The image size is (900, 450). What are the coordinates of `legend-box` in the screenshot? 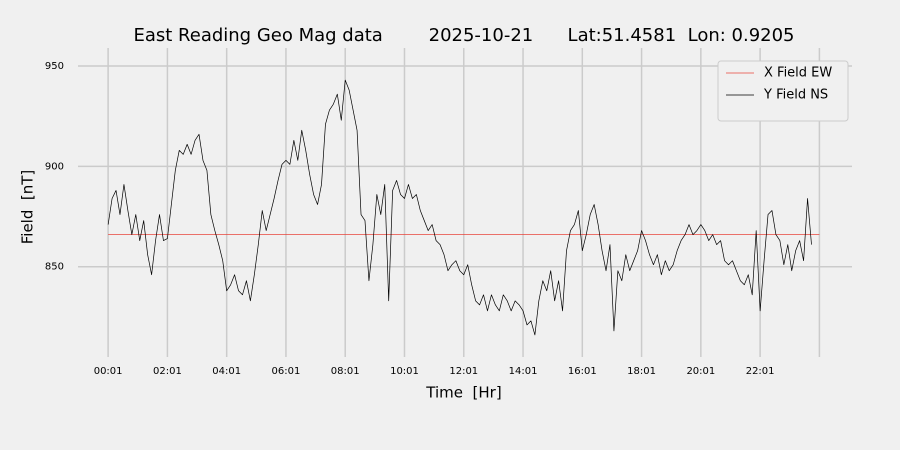 It's located at (783, 91).